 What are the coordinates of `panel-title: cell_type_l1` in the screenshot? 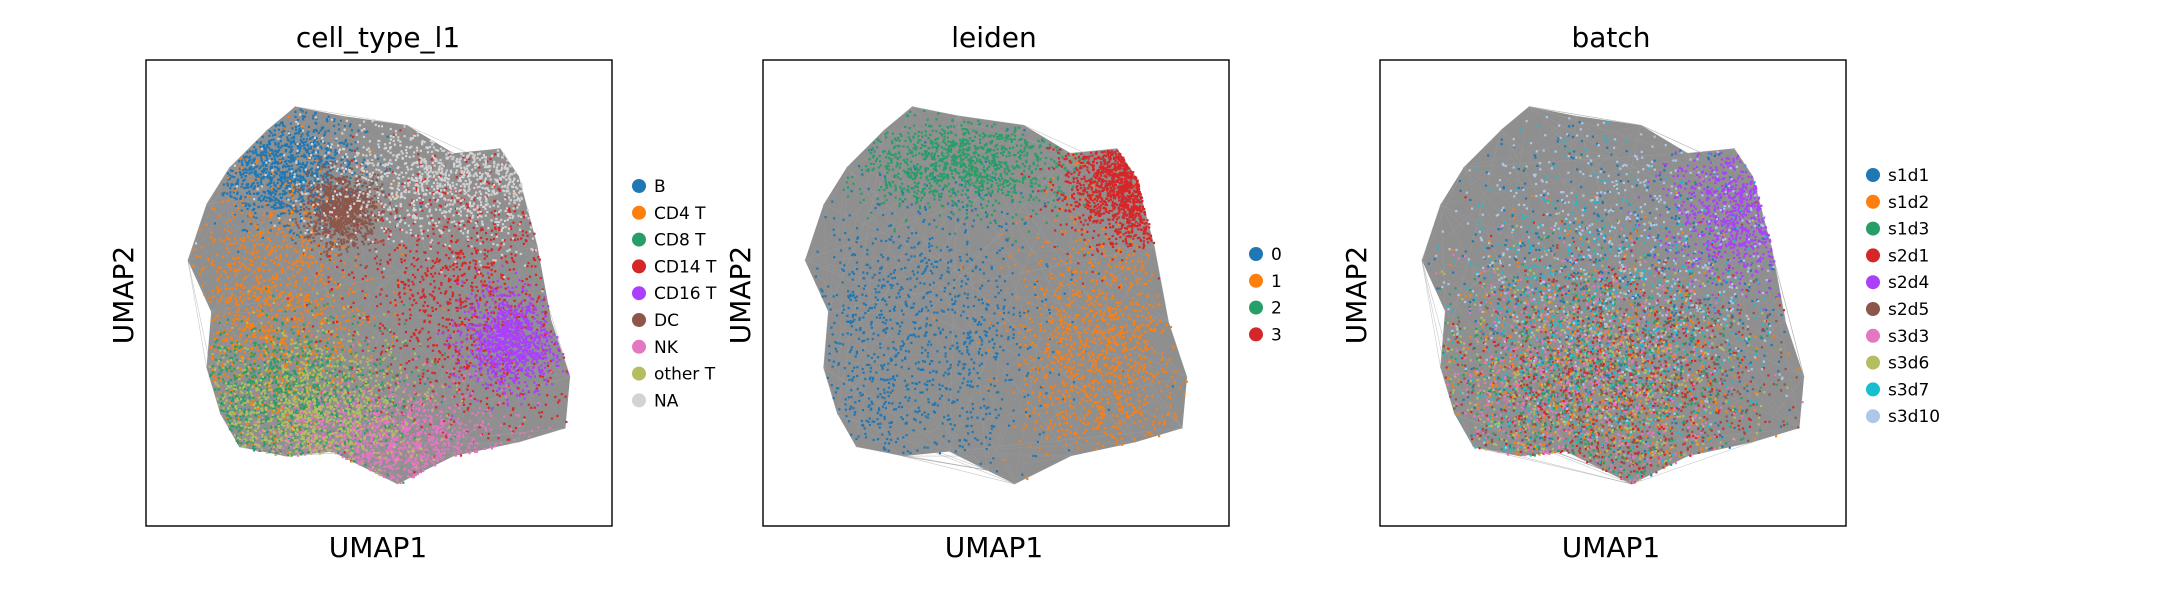 It's located at (378, 37).